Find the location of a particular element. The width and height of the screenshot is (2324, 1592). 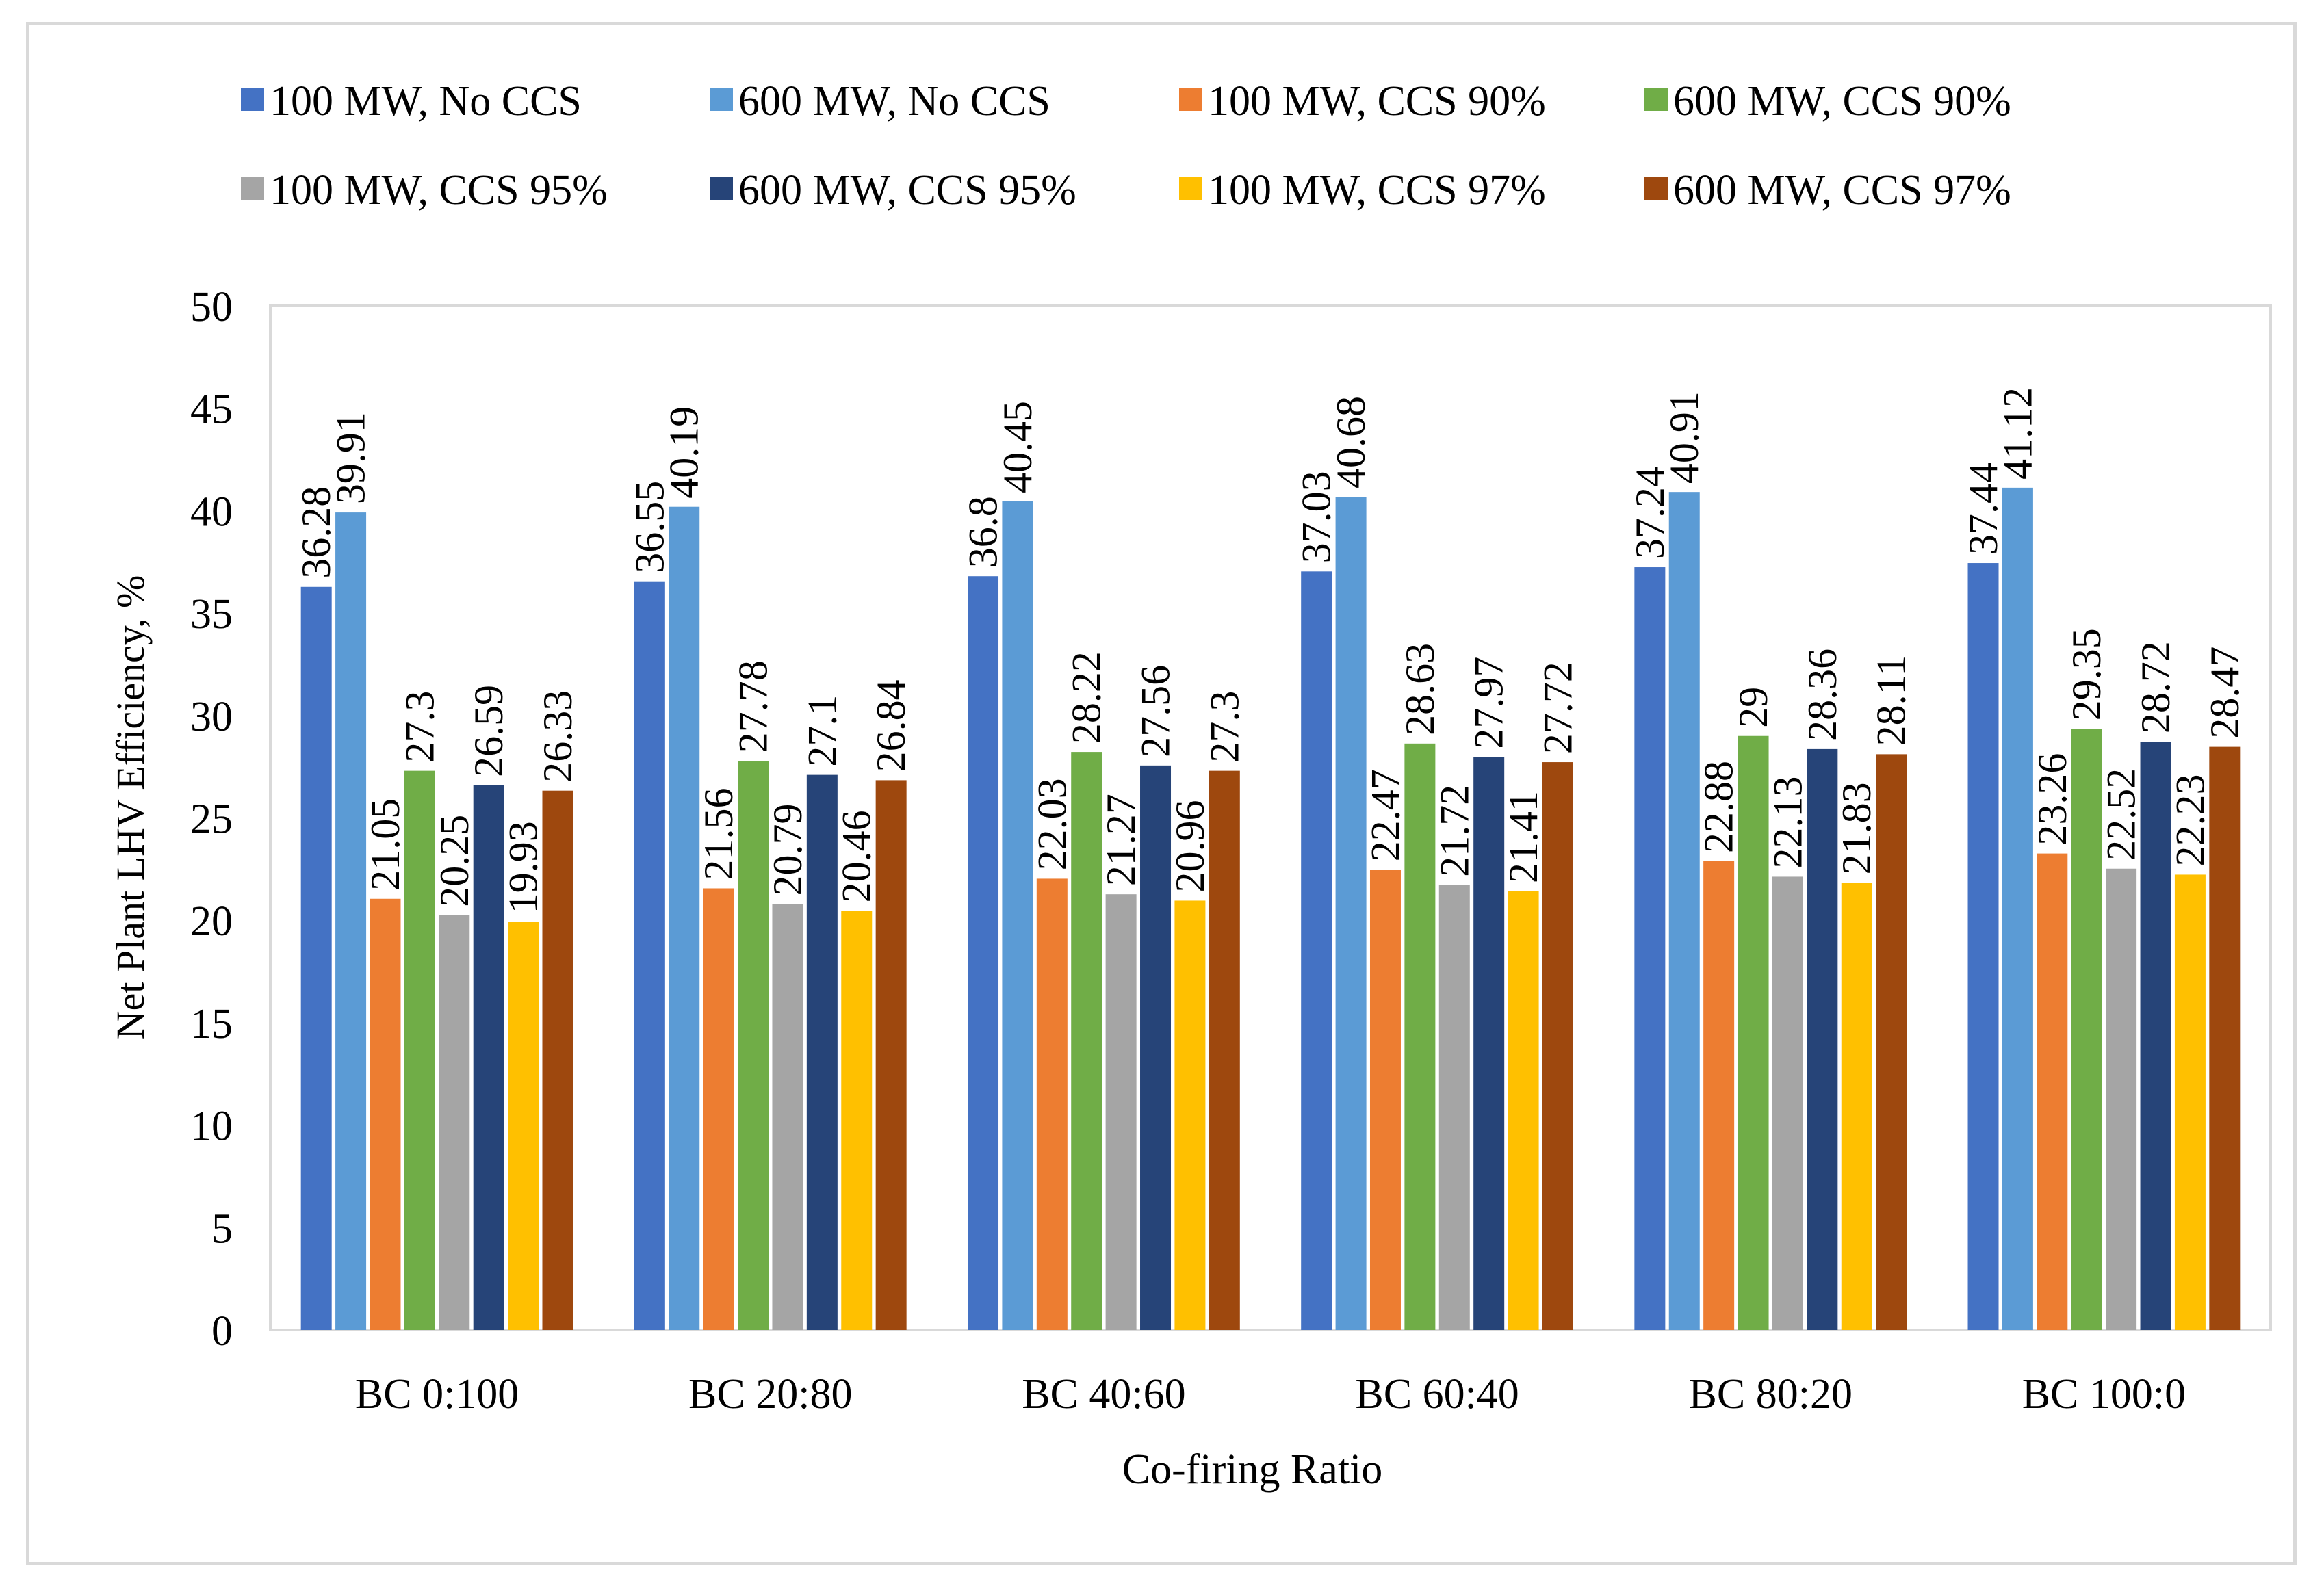

data-label: 36.8 is located at coordinates (983, 532).